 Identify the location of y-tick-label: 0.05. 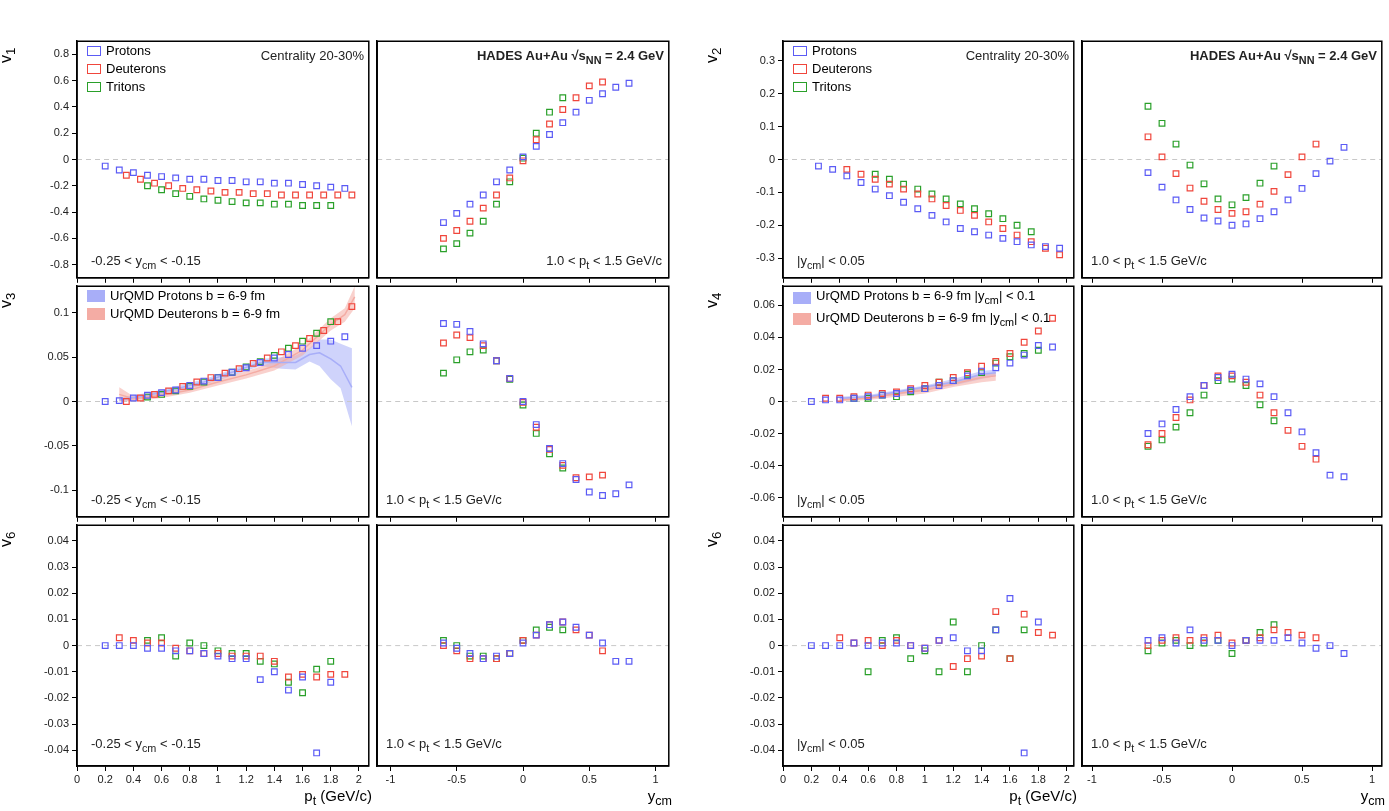
(58, 356).